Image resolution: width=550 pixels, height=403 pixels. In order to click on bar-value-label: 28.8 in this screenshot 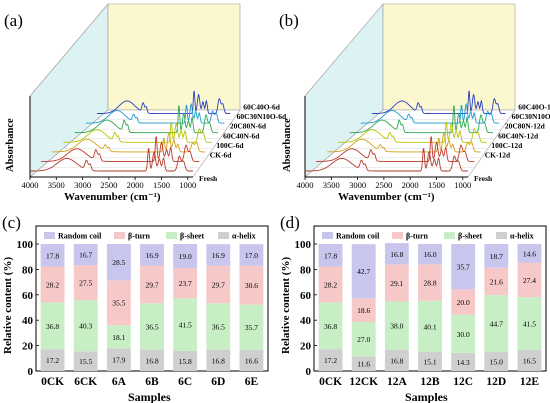, I will do `click(429, 283)`.